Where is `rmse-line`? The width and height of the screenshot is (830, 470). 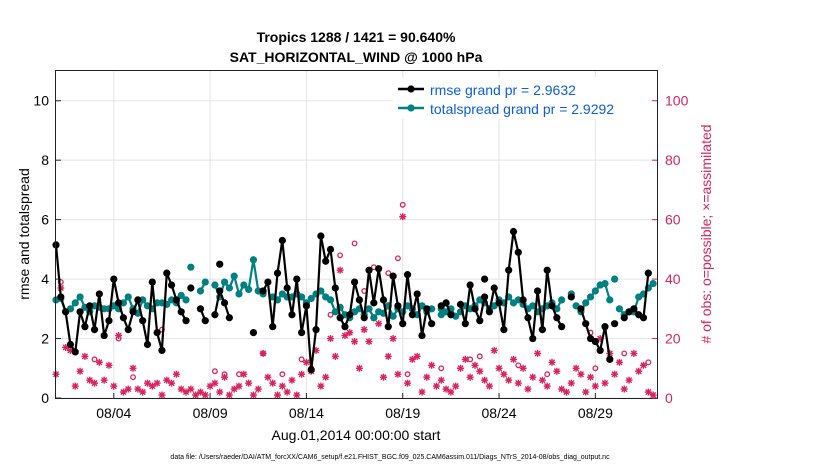
rmse-line is located at coordinates (222, 304).